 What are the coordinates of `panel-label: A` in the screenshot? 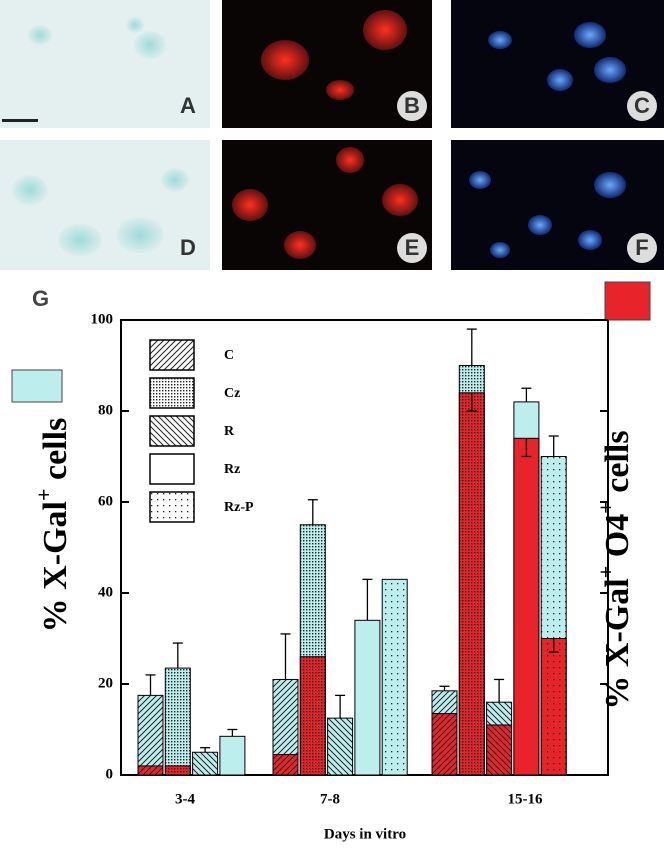 It's located at (188, 105).